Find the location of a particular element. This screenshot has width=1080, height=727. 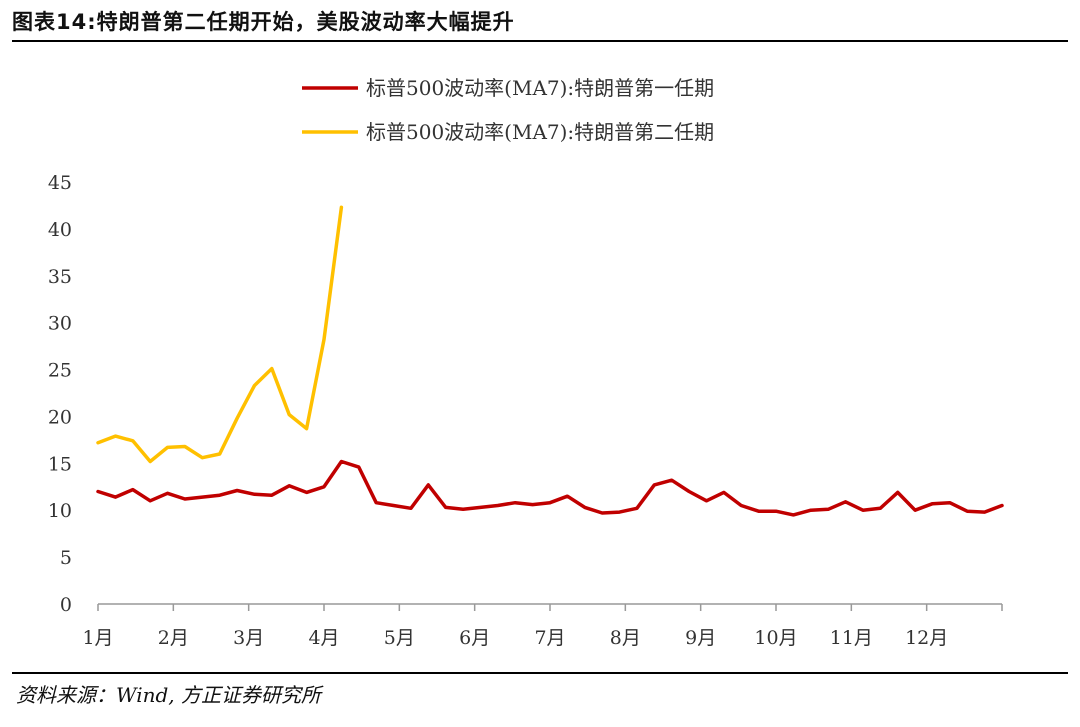

figure-title: 图表14:特朗普第二任期开始，美股波动率大幅提升 is located at coordinates (263, 22).